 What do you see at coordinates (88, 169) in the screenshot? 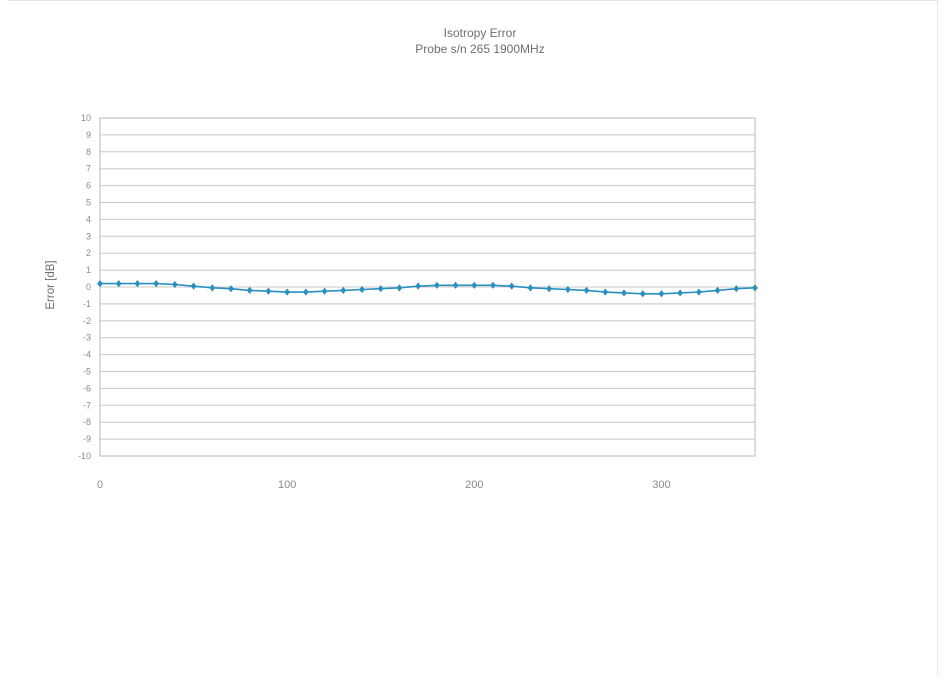
I see `y-tick-label: 7` at bounding box center [88, 169].